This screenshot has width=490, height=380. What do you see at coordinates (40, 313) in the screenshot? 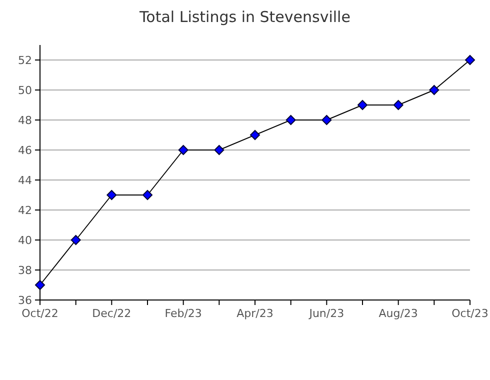
I see `x-tick-label: Oct/22` at bounding box center [40, 313].